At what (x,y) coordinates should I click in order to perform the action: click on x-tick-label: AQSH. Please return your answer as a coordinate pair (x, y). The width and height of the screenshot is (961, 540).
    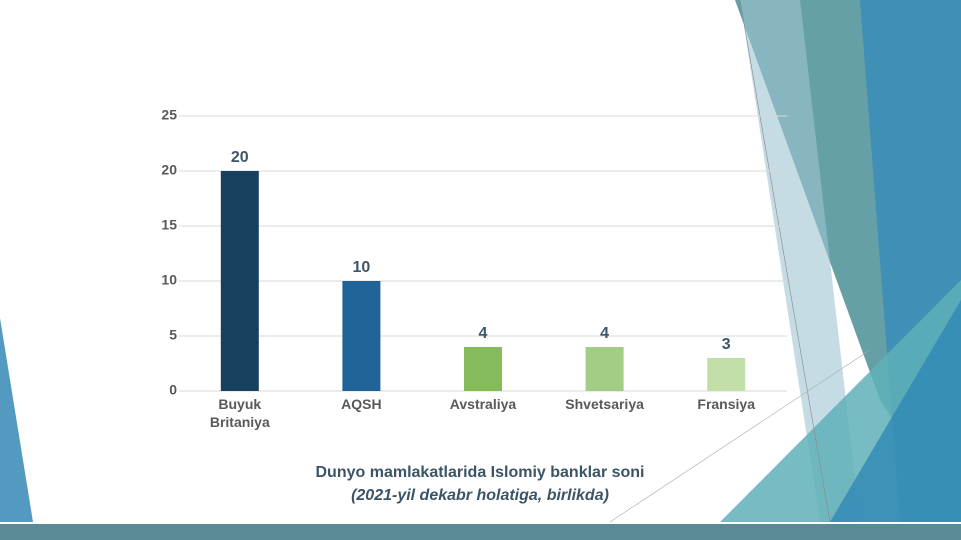
    Looking at the image, I should click on (361, 404).